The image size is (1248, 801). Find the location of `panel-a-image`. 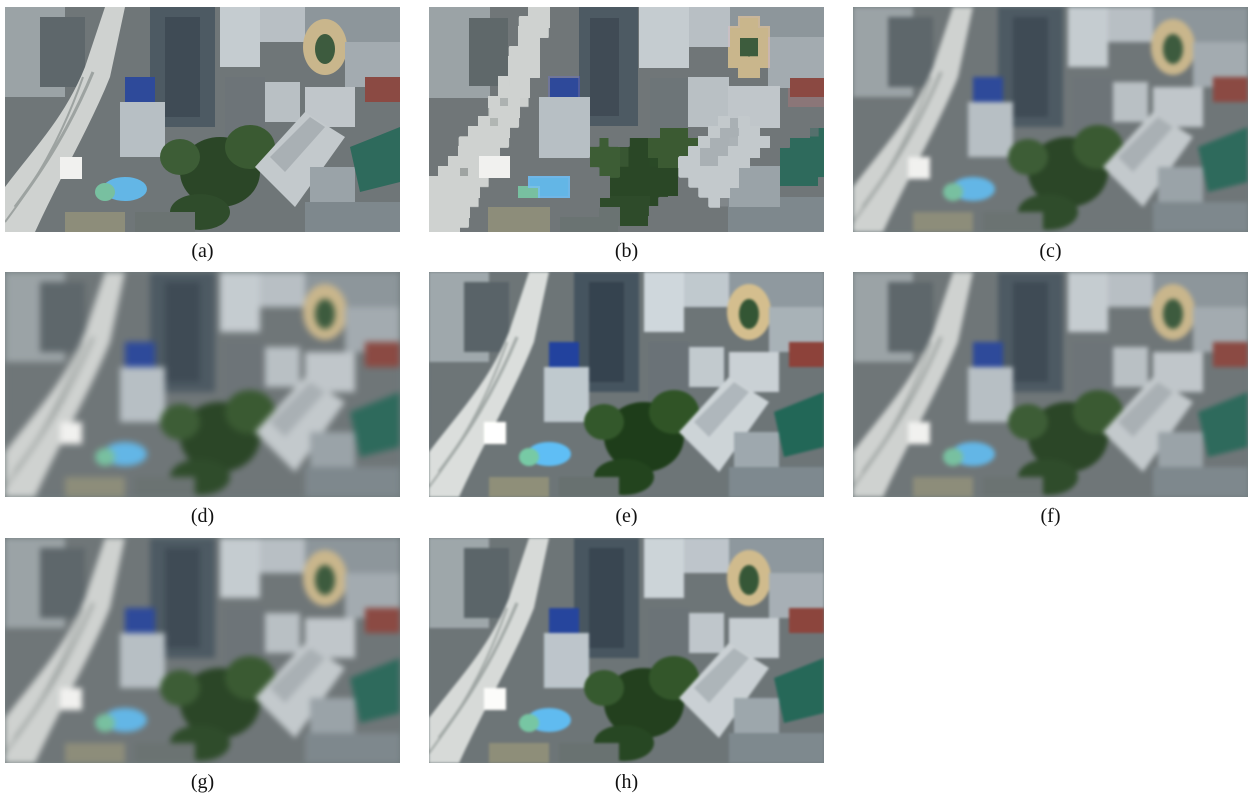

panel-a-image is located at coordinates (202, 119).